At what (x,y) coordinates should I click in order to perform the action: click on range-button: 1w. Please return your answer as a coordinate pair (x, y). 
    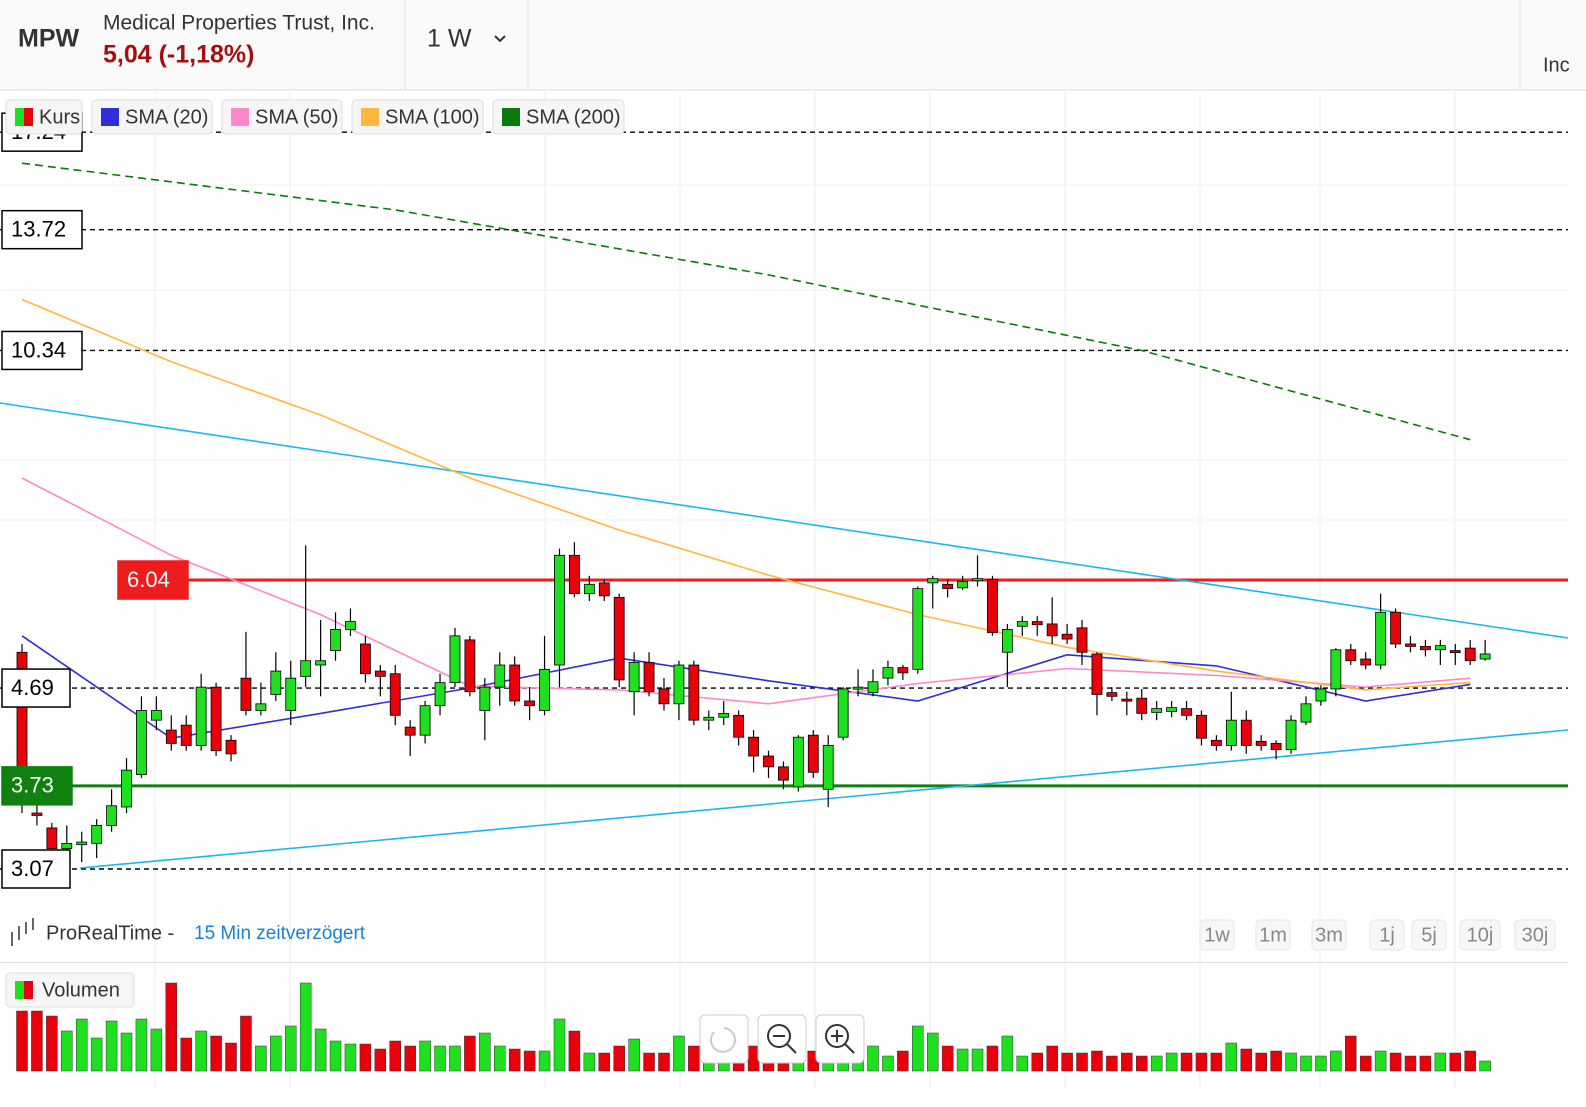
    Looking at the image, I should click on (1217, 935).